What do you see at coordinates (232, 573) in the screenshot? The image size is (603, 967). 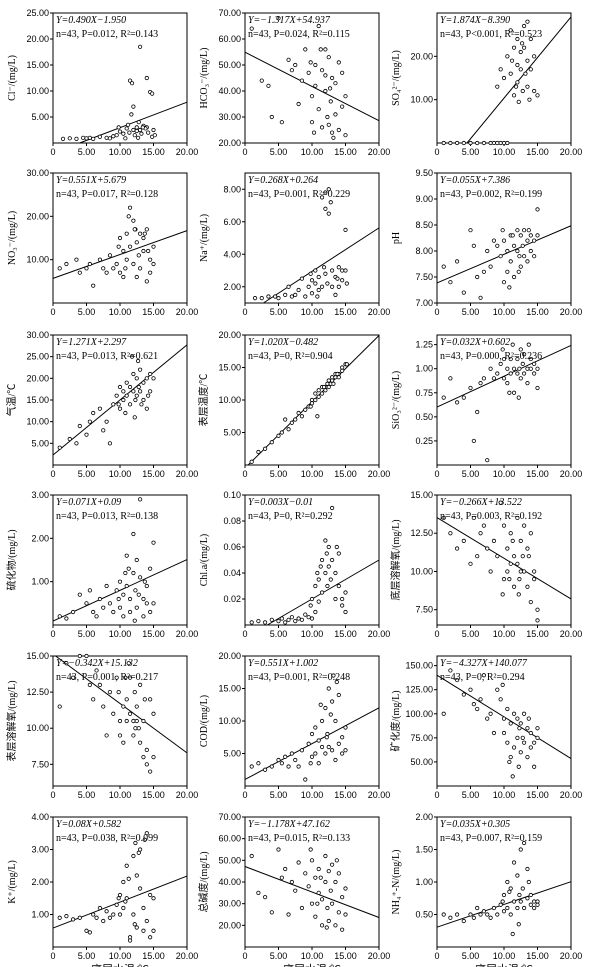 I see `y-tick-label: 0.04` at bounding box center [232, 573].